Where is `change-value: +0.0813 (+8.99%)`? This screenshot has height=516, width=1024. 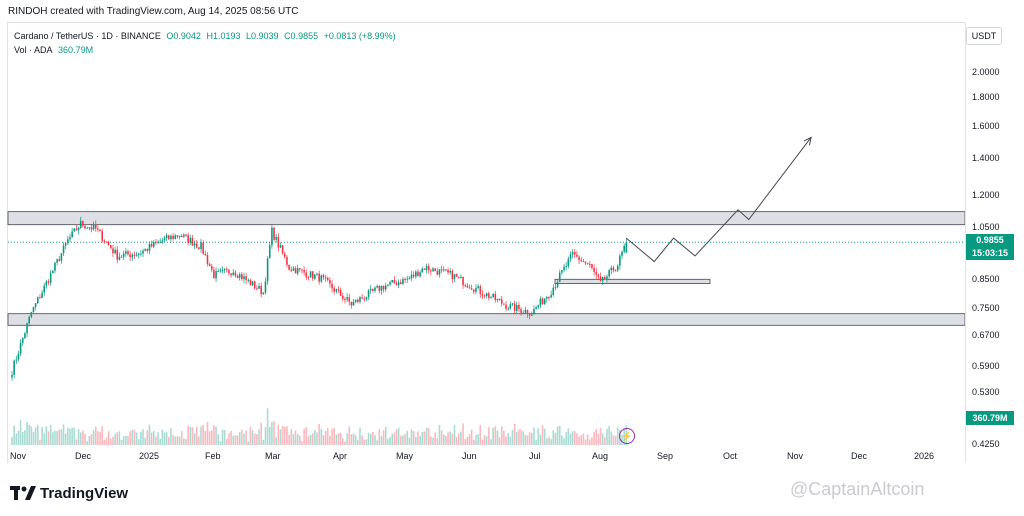 change-value: +0.0813 (+8.99%) is located at coordinates (359, 36).